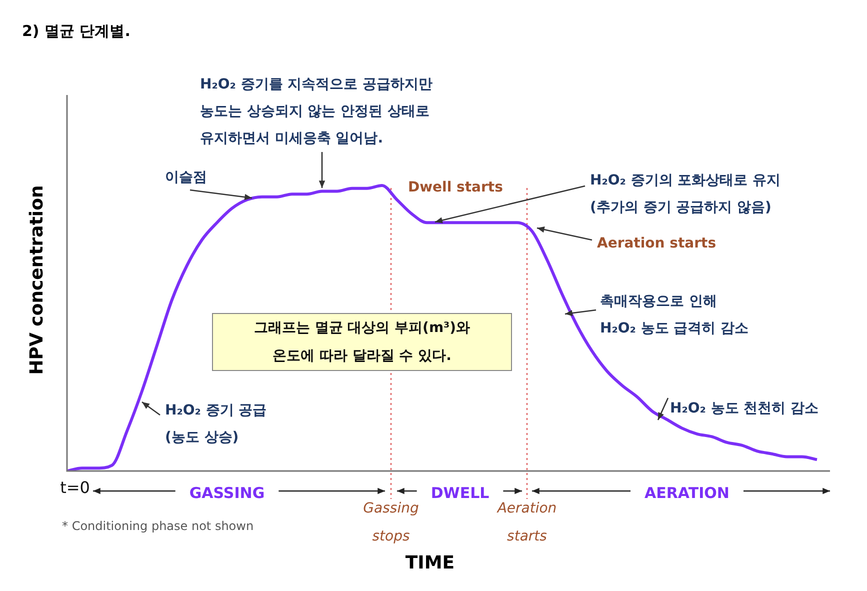 The image size is (867, 591). I want to click on annotation: H₂O₂ 증기의 포화상태로 유지 (추가의 증기 공급하지 않음), so click(685, 194).